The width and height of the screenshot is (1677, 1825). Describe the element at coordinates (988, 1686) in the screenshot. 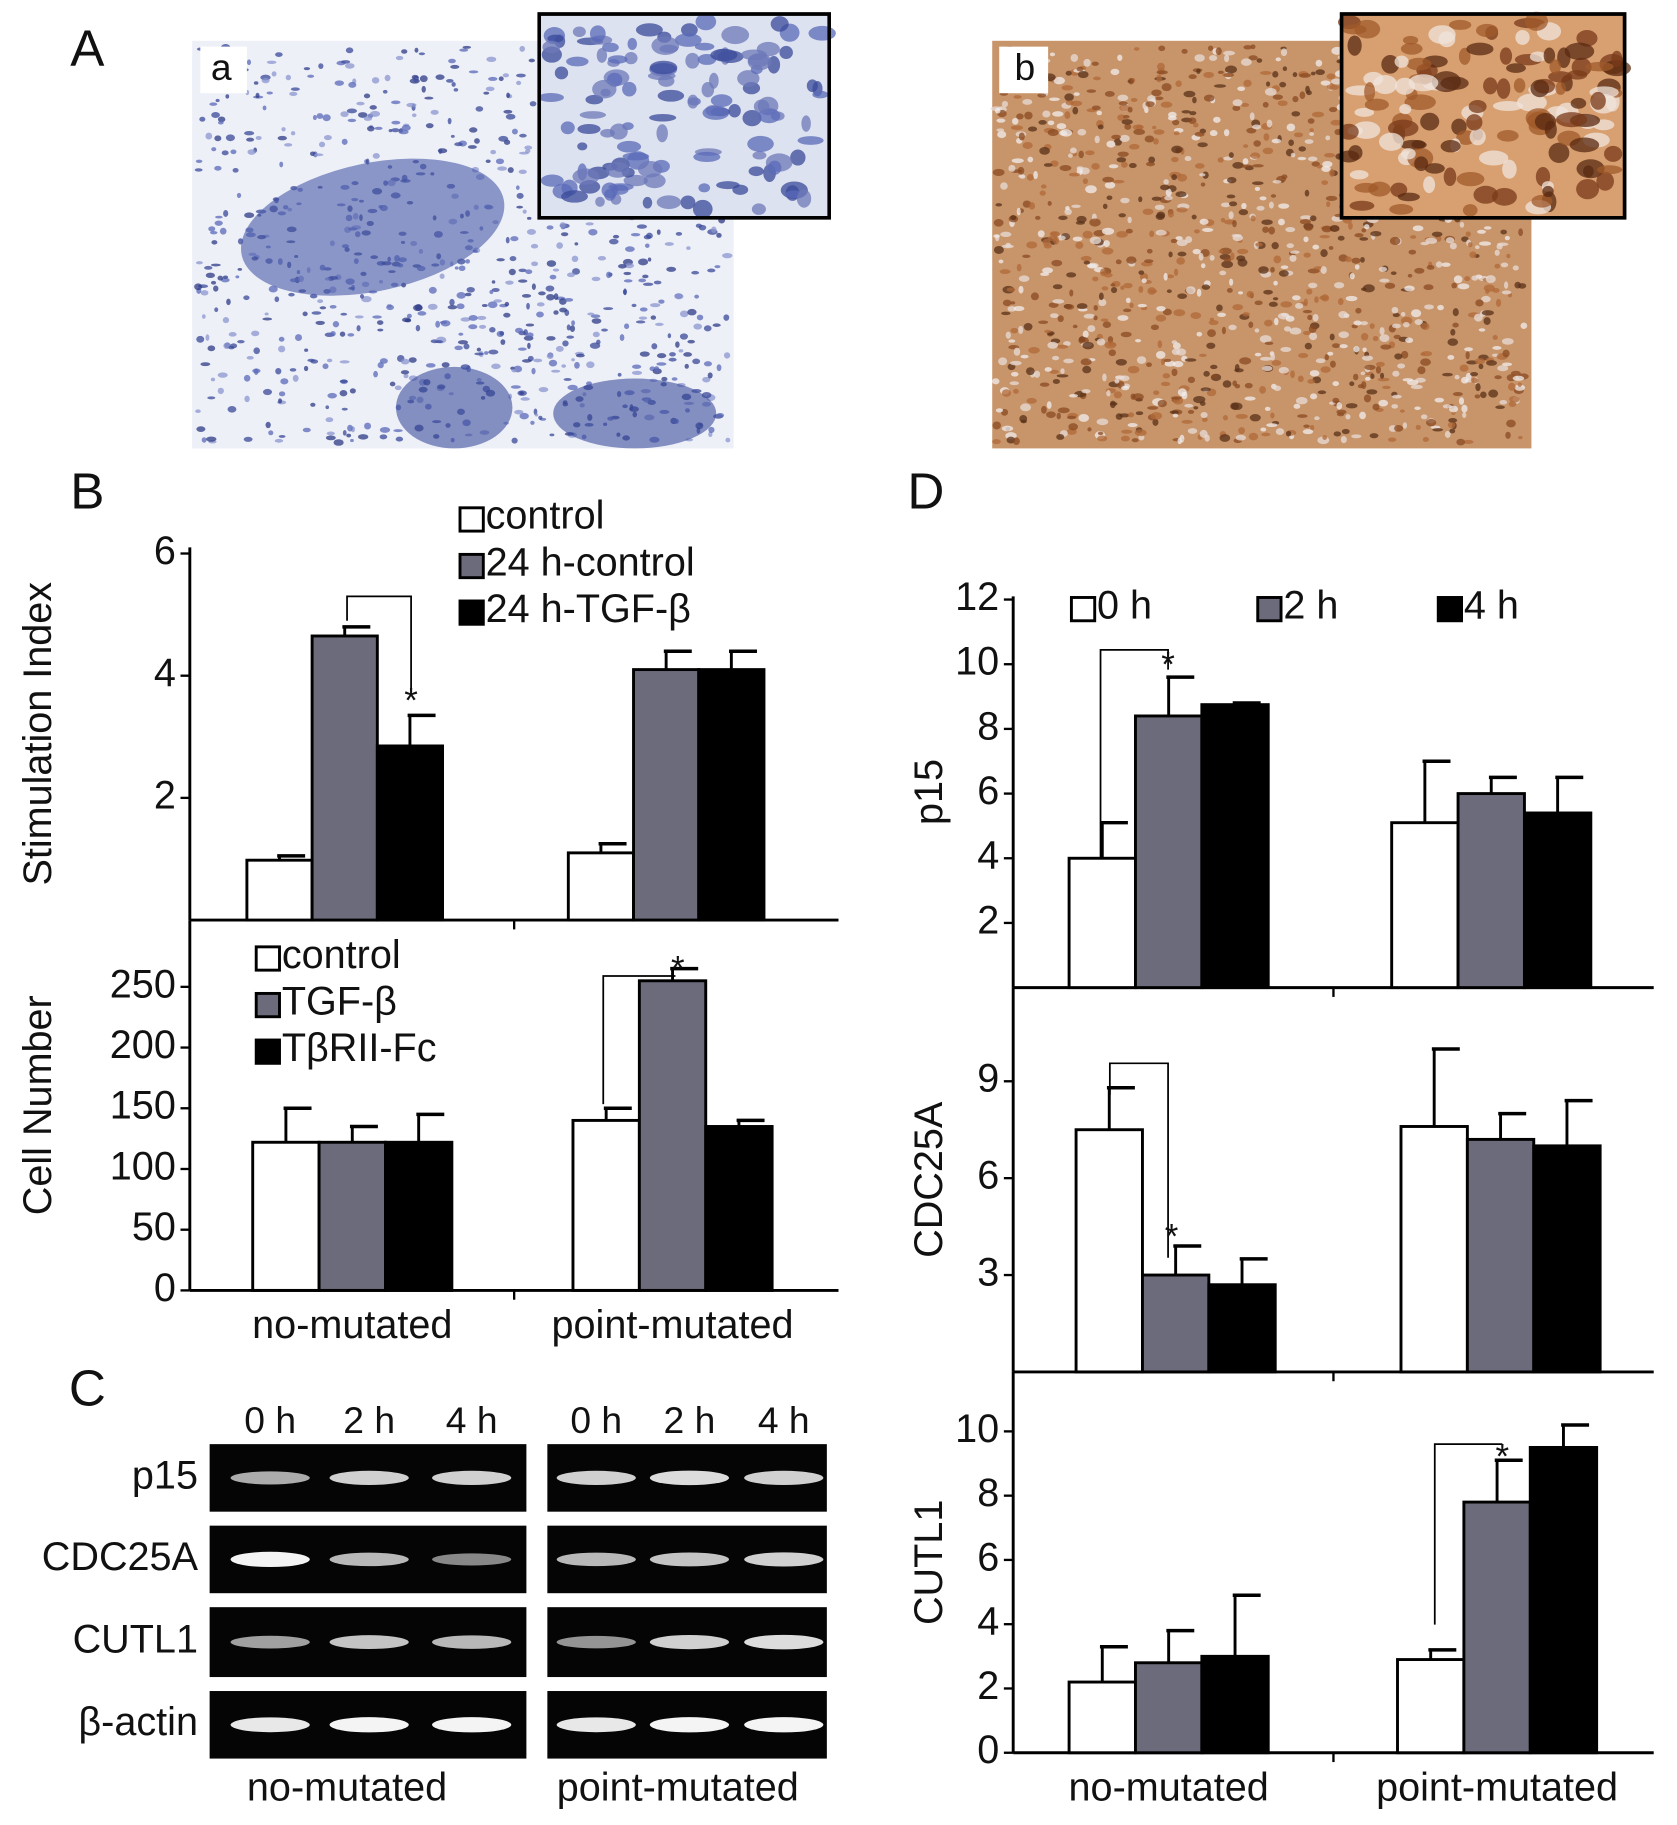

I see `y-tick-label: 2` at that location.